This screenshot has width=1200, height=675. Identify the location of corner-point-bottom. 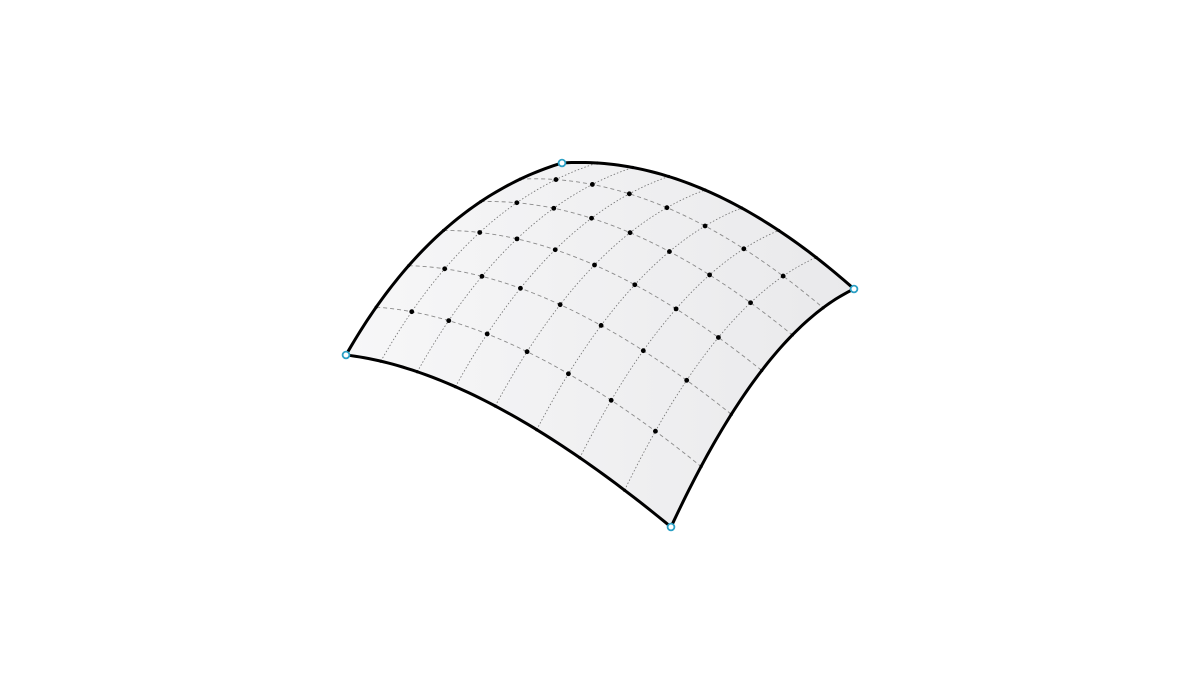
(671, 527).